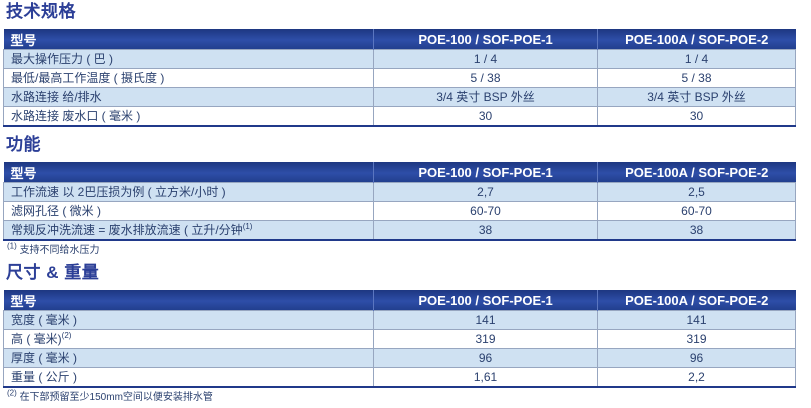 This screenshot has height=408, width=811. I want to click on footnote-1: (1) 支持不同给水压力, so click(401, 249).